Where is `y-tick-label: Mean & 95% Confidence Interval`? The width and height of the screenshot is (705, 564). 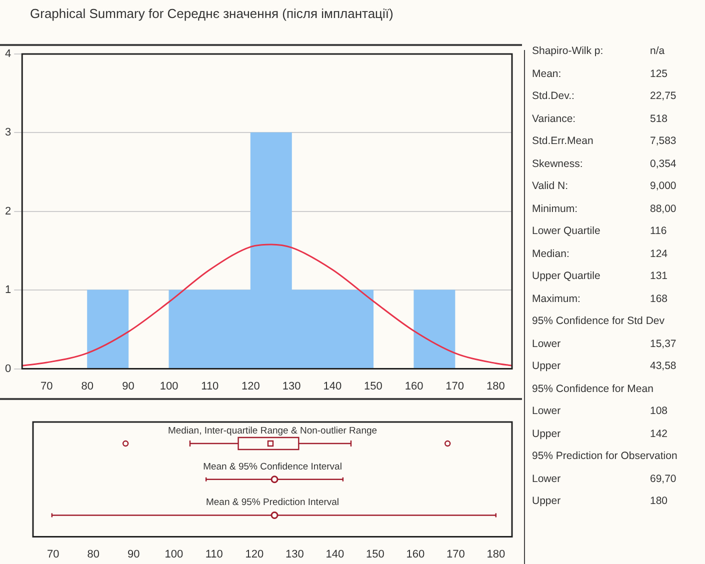 y-tick-label: Mean & 95% Confidence Interval is located at coordinates (272, 466).